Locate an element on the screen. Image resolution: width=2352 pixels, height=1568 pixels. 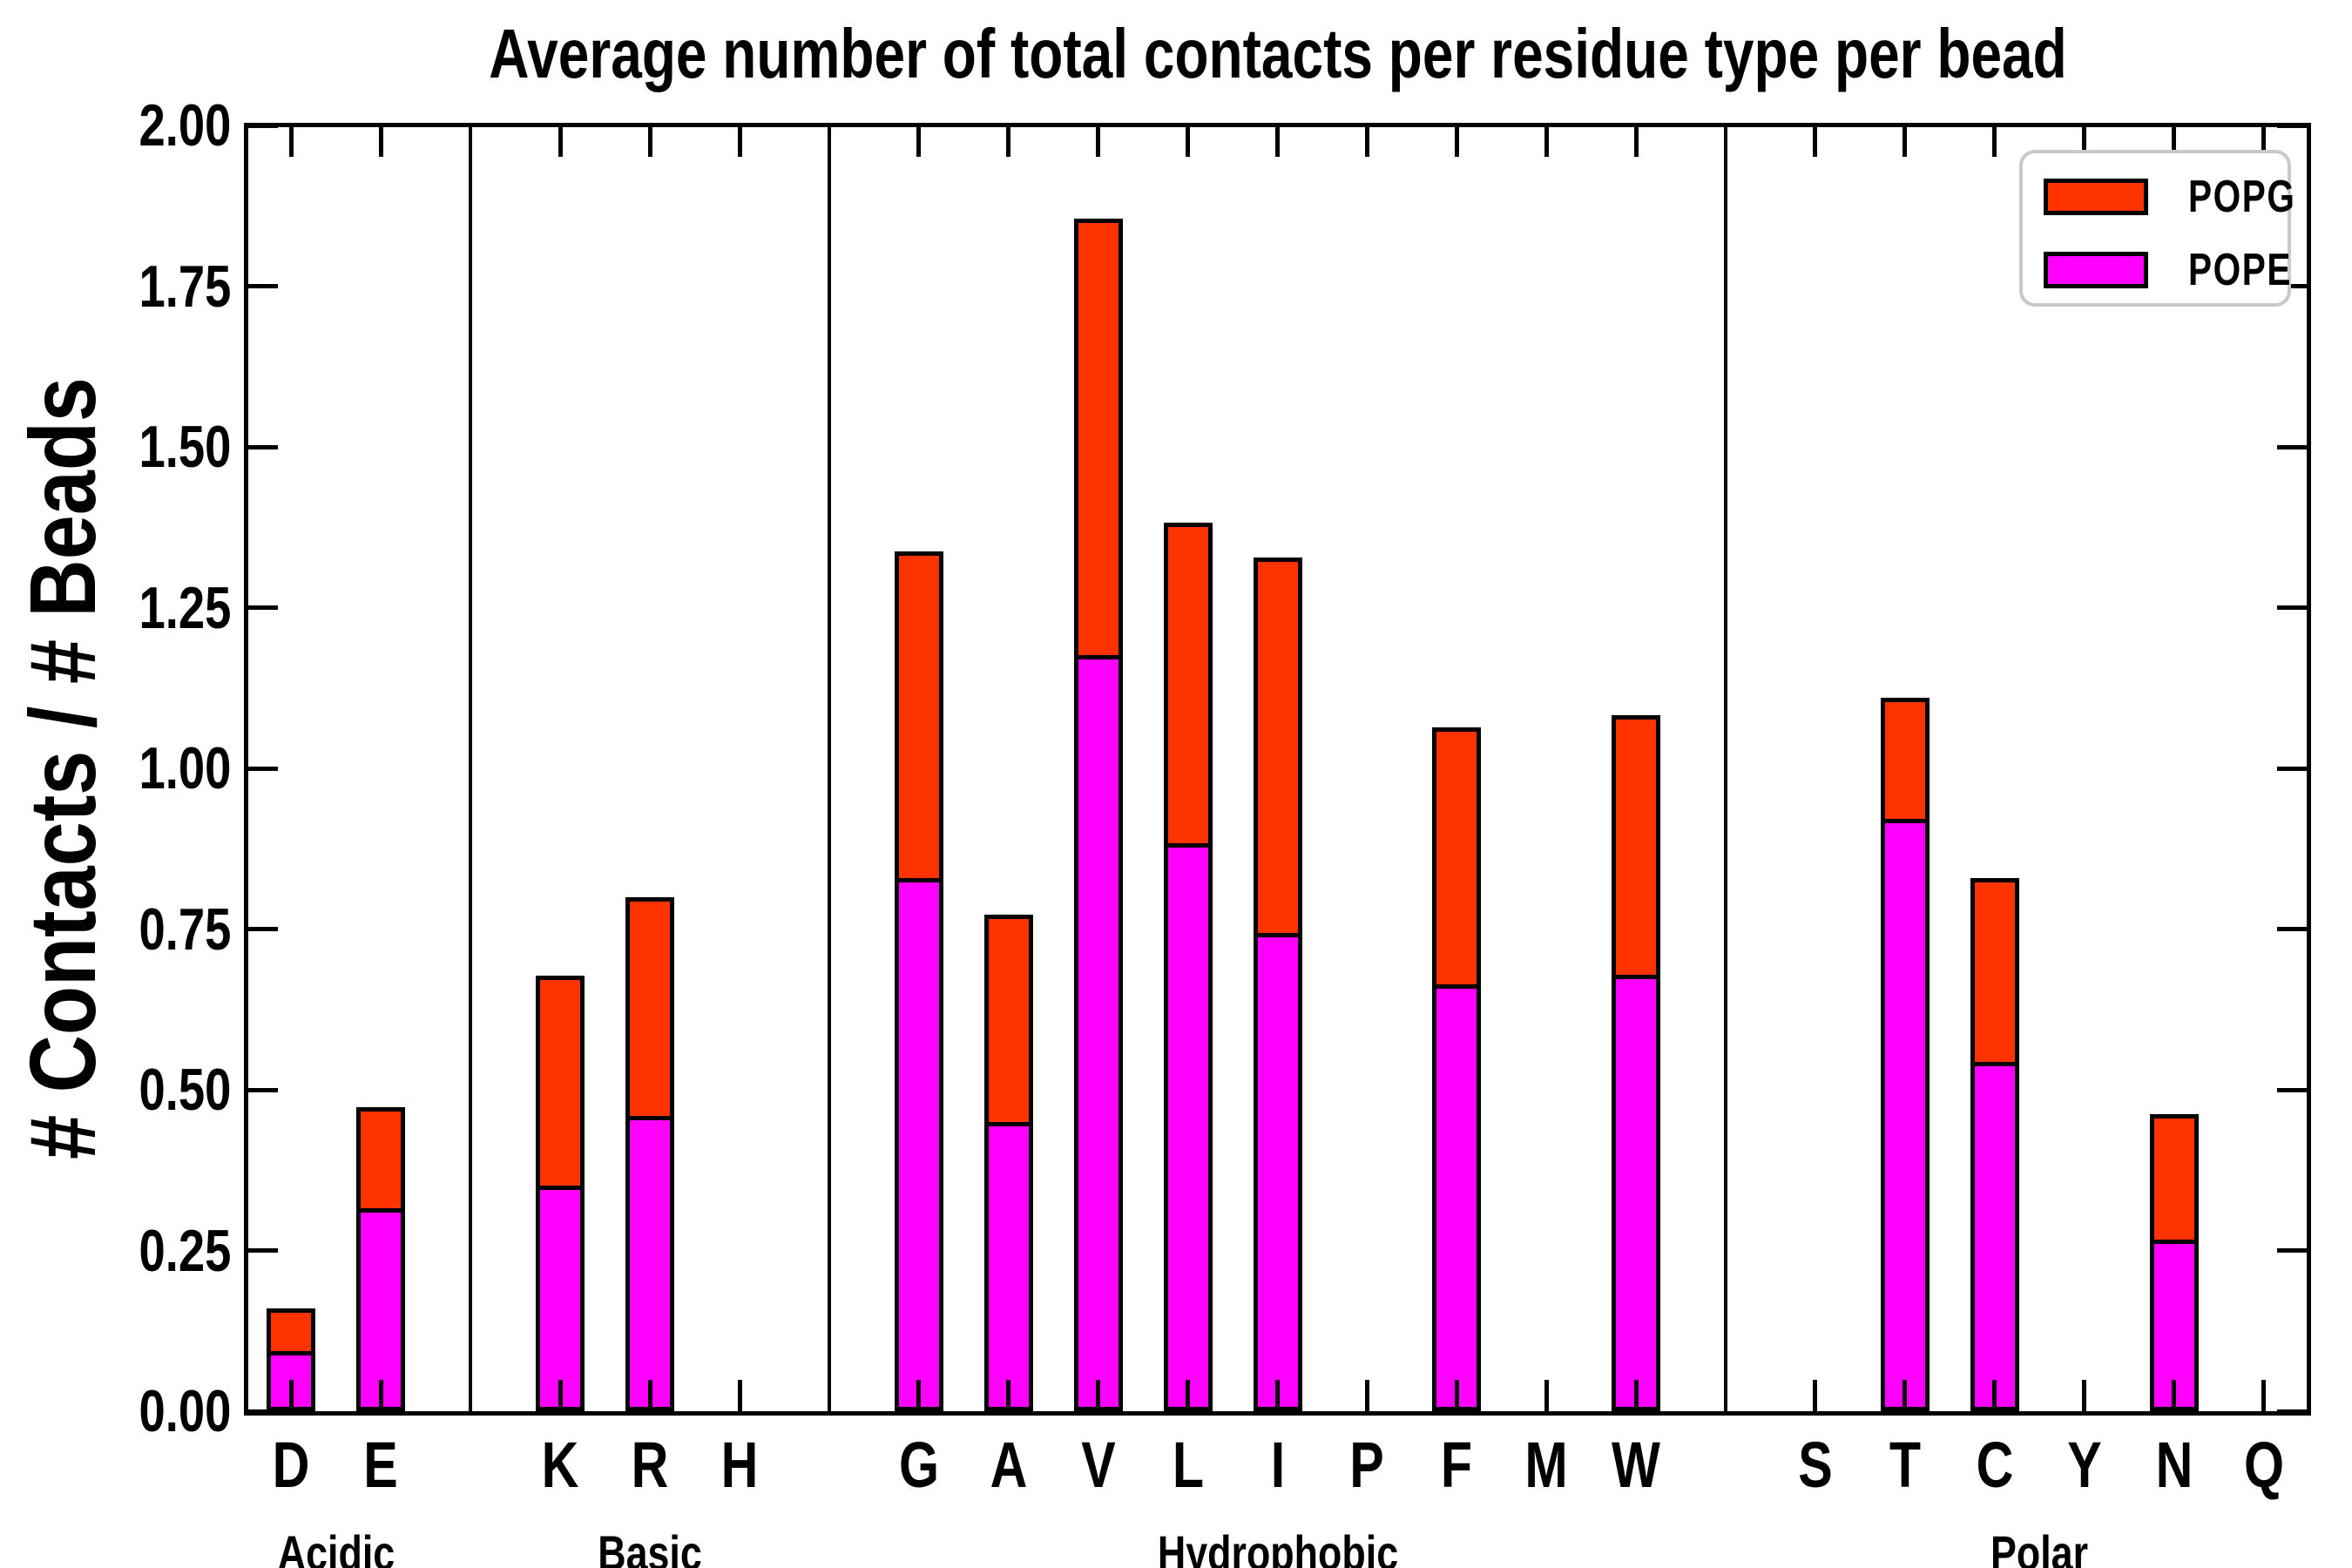
bar-R-pope-segment is located at coordinates (650, 1261).